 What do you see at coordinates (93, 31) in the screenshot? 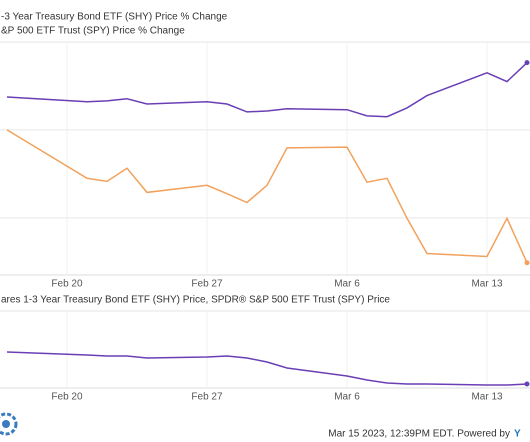
I see `legend-entry: &P 500 ETF Trust (SPY) Price % Change` at bounding box center [93, 31].